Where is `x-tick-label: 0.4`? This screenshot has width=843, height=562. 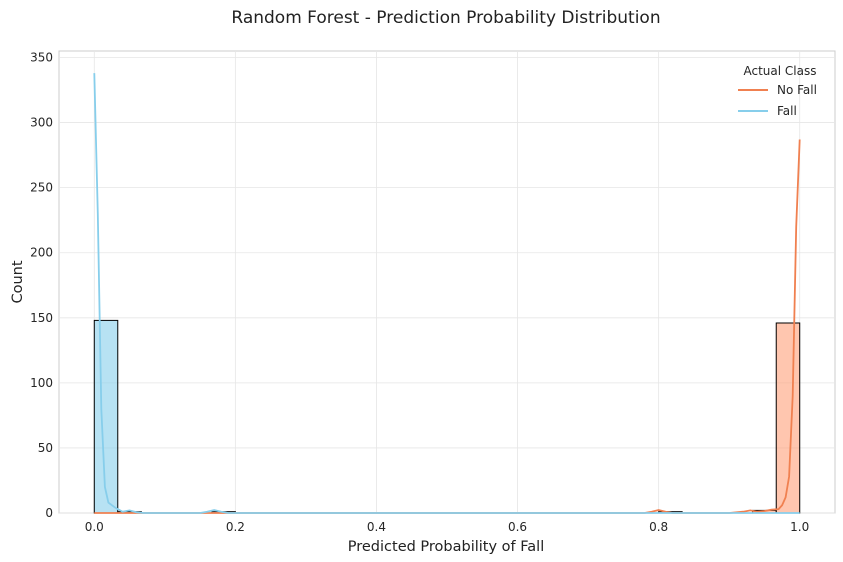 x-tick-label: 0.4 is located at coordinates (376, 527).